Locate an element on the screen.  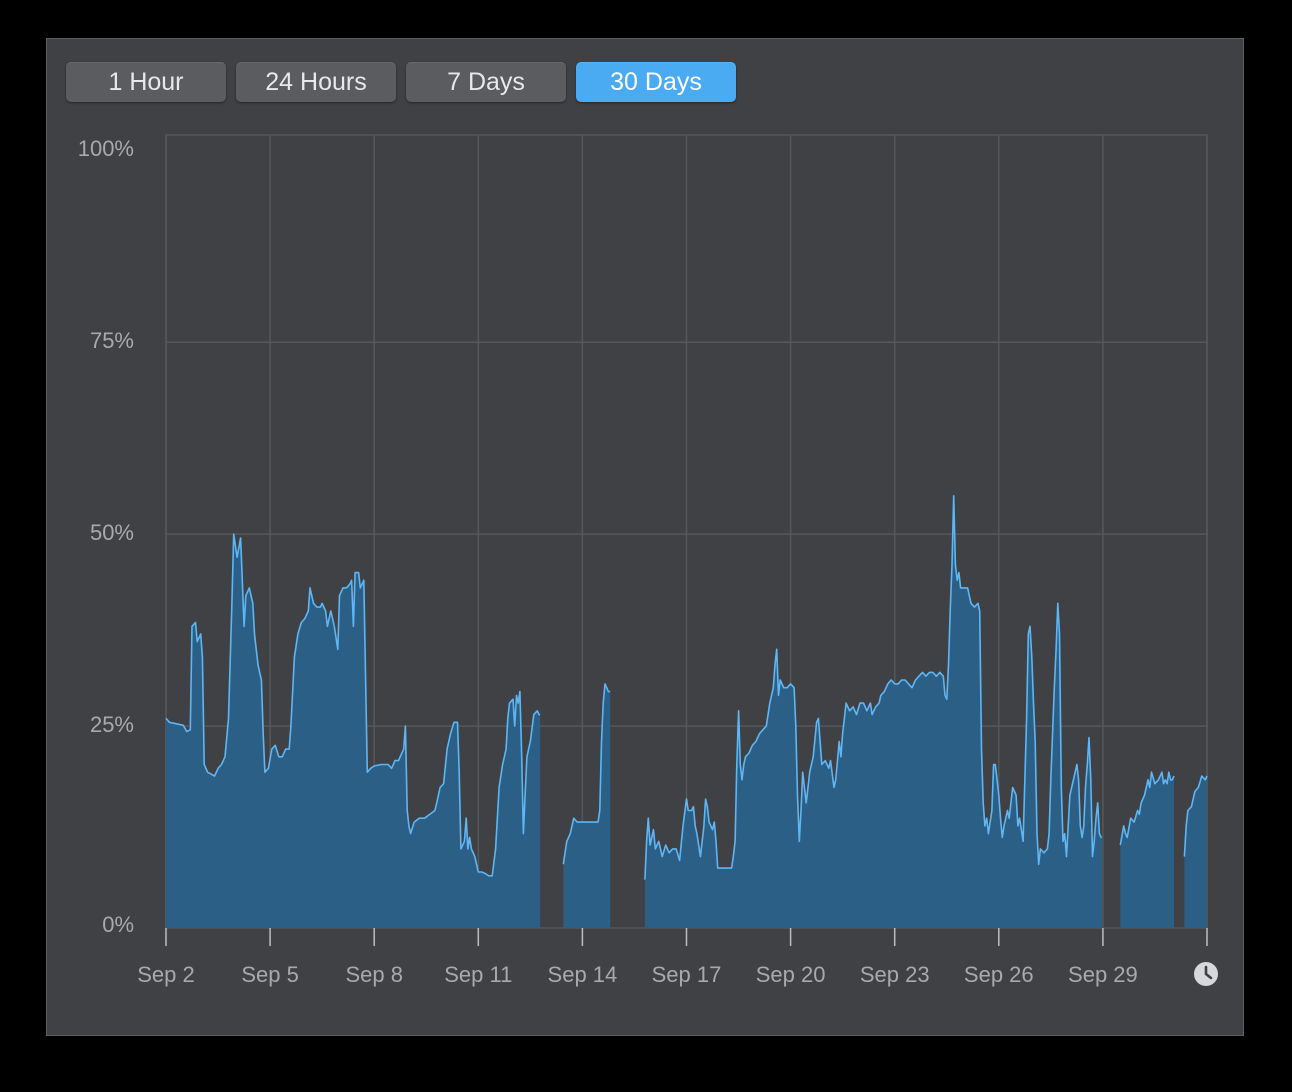
clock-icon is located at coordinates (1206, 974).